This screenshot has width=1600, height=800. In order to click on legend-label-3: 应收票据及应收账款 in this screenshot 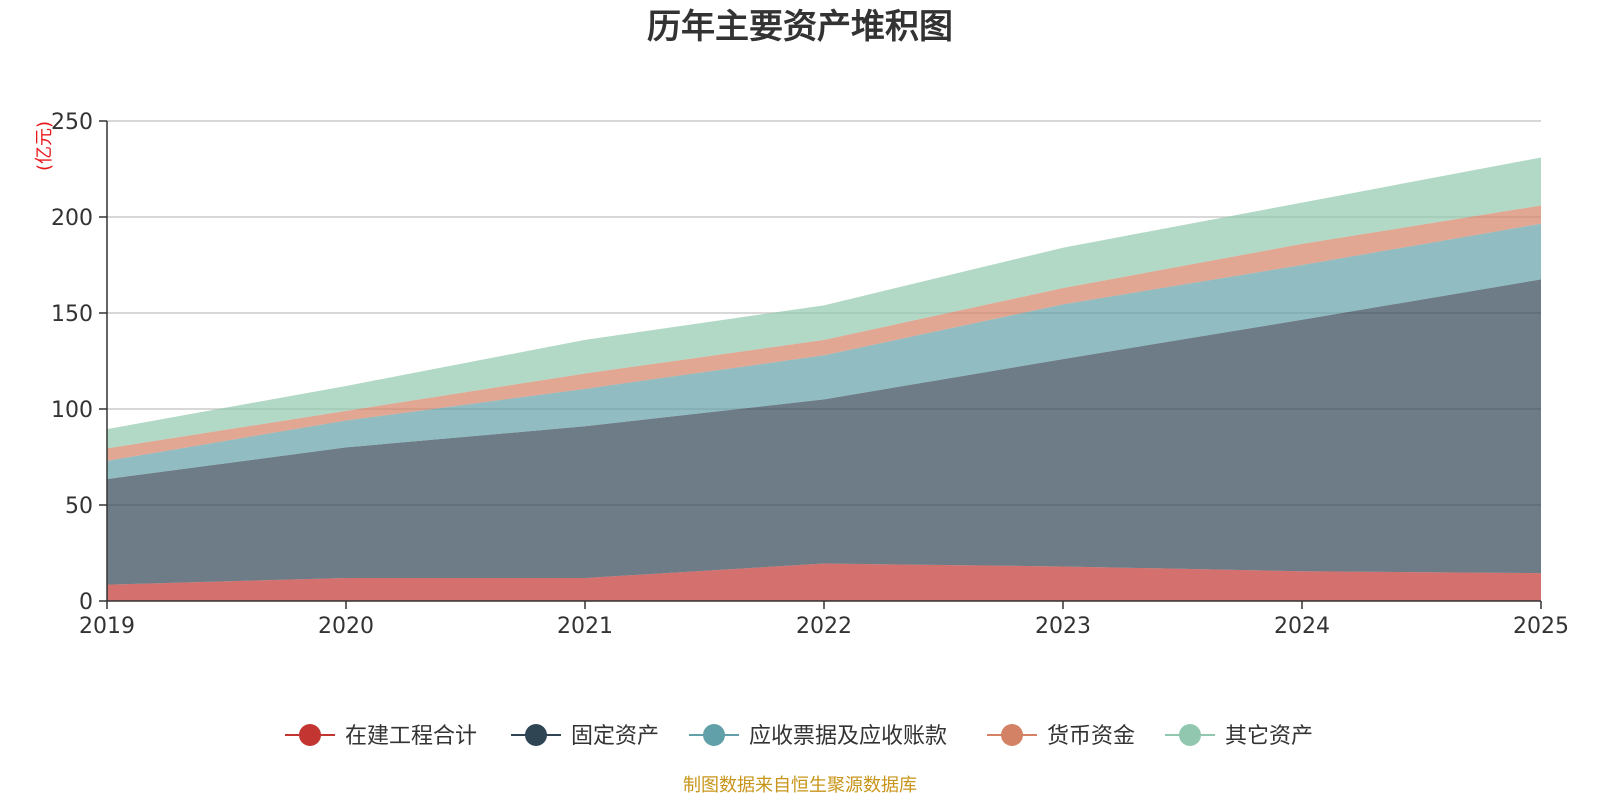, I will do `click(848, 736)`.